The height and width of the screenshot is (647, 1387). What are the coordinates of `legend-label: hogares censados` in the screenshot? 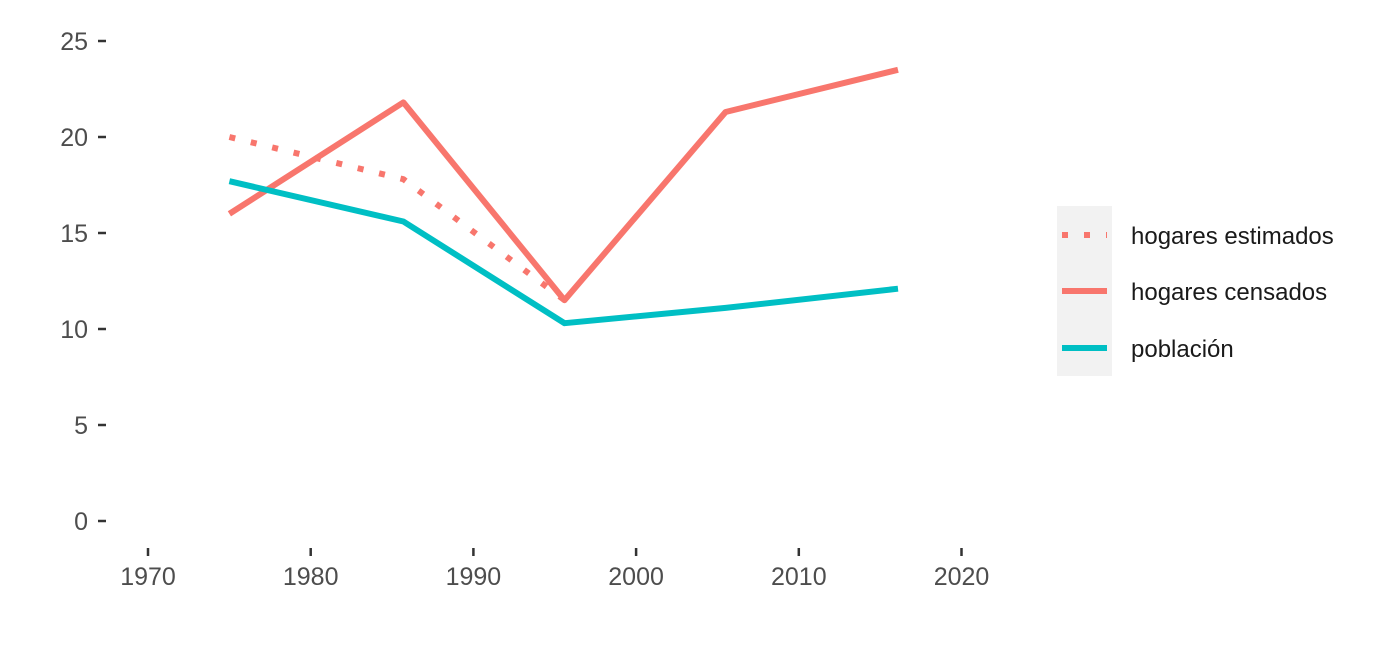 It's located at (1229, 292).